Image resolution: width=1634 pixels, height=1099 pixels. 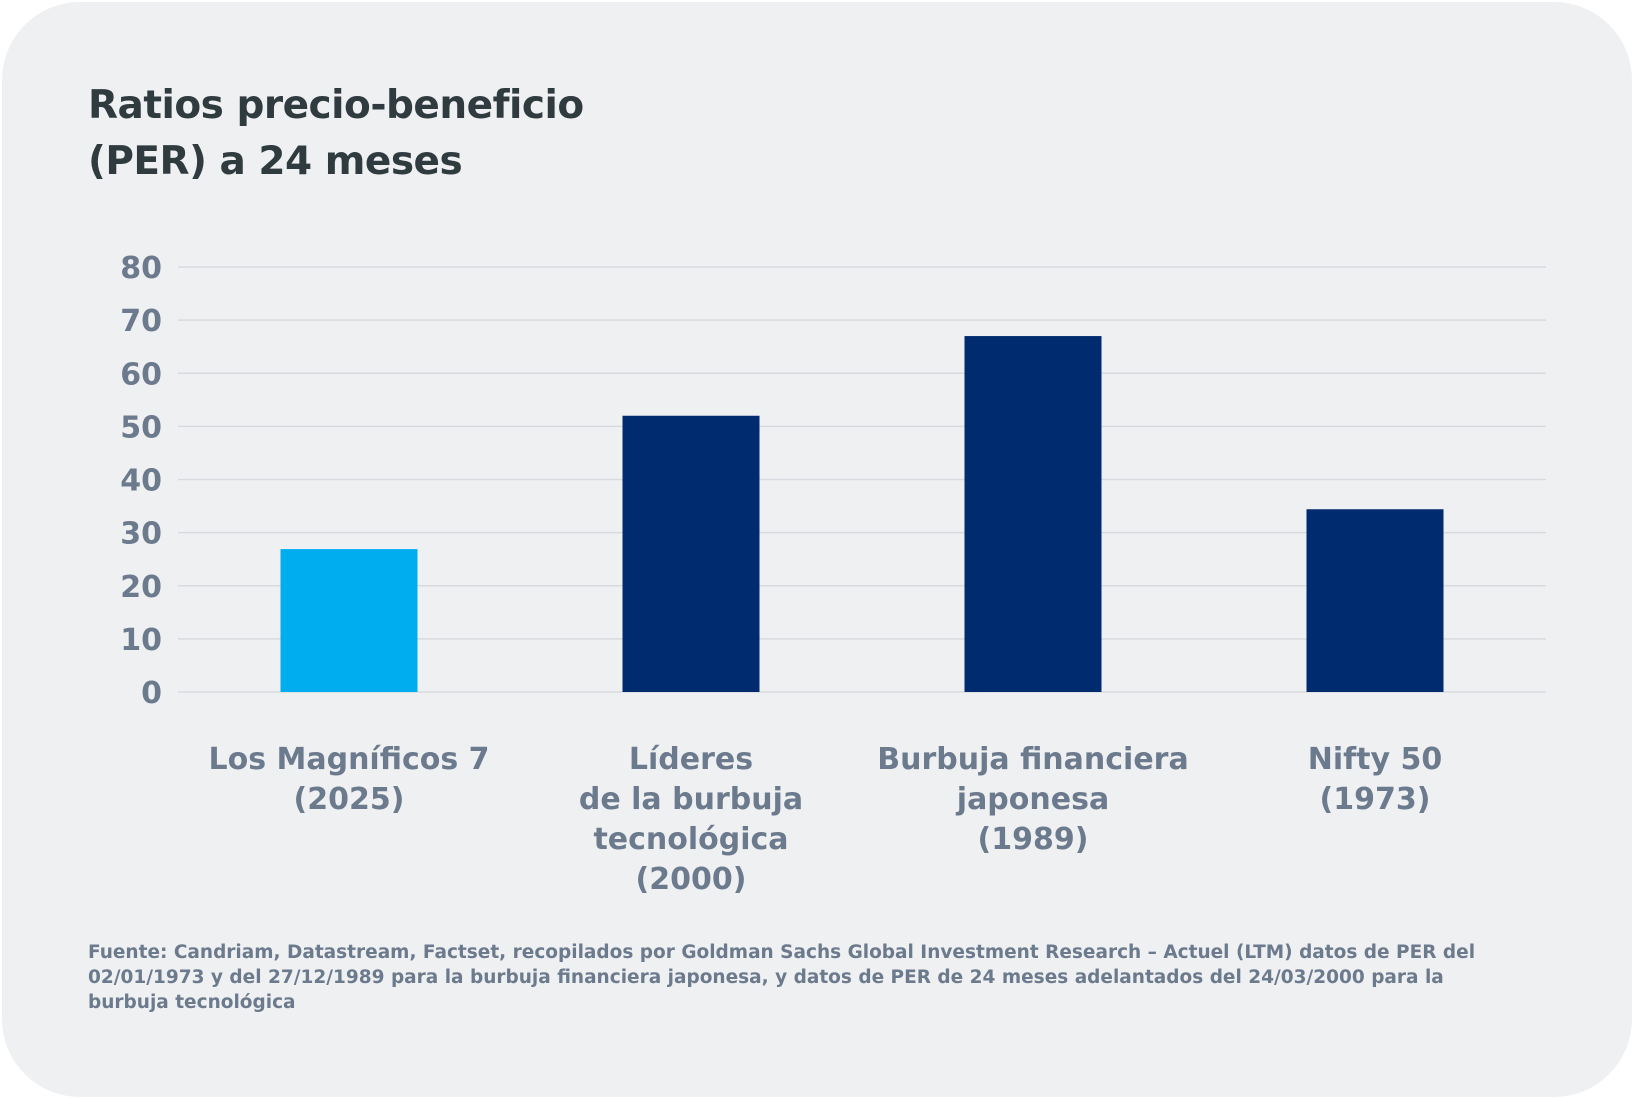 What do you see at coordinates (141, 268) in the screenshot?
I see `y-tick-label: 80` at bounding box center [141, 268].